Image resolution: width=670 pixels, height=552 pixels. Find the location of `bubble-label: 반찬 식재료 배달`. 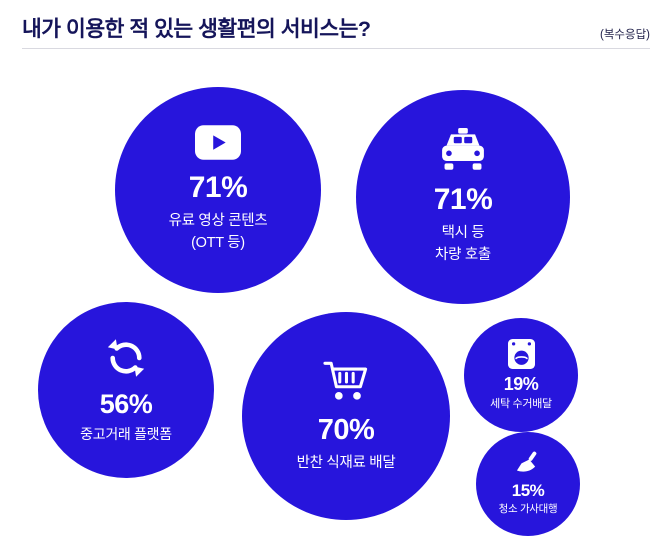

bubble-label: 반찬 식재료 배달 is located at coordinates (346, 462).